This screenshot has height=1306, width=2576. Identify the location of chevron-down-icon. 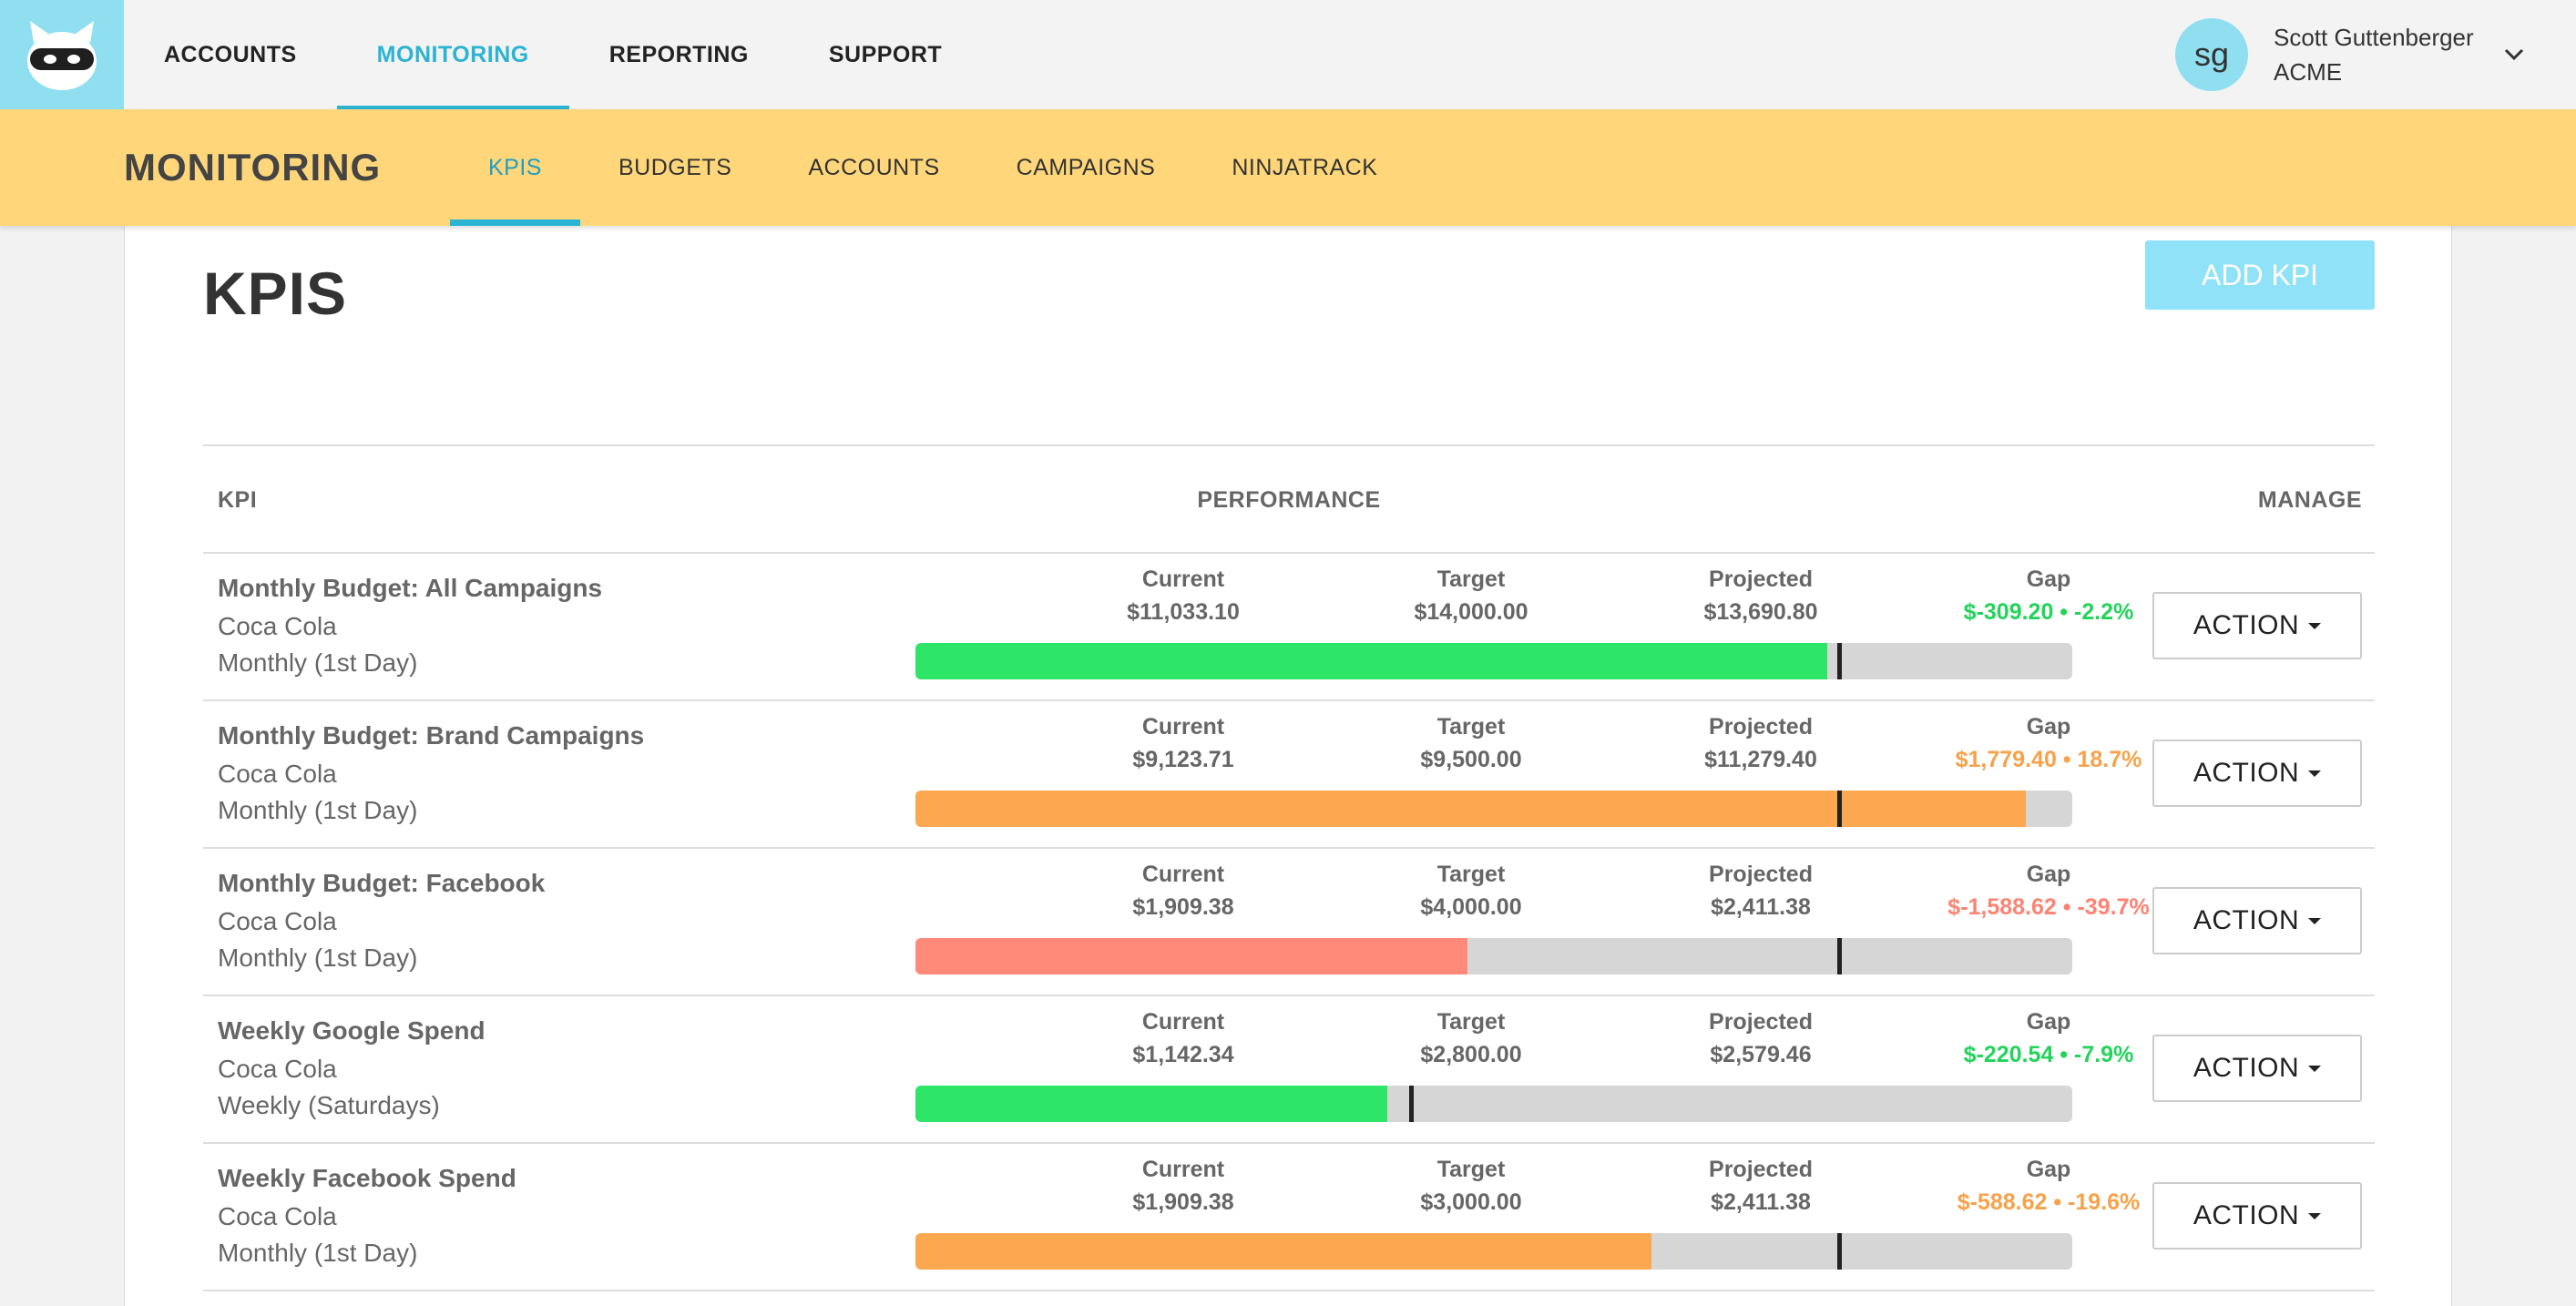
(2514, 54).